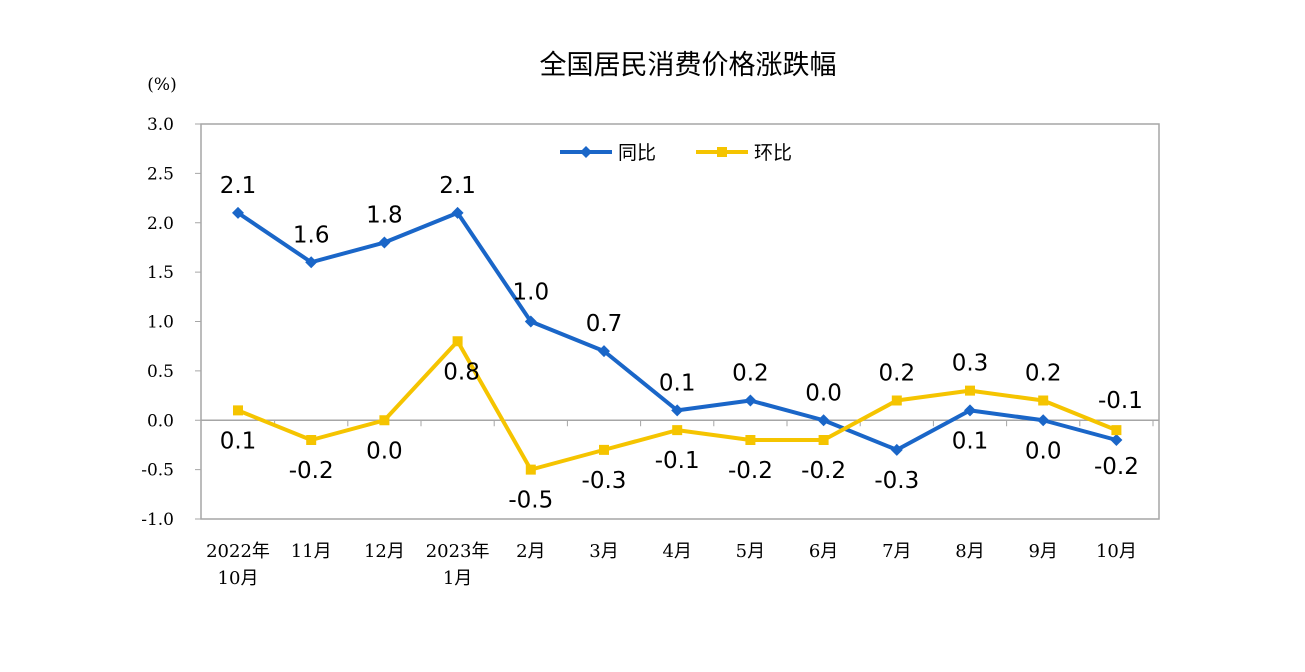 This screenshot has height=672, width=1305. I want to click on legend-marker-blue, so click(586, 152).